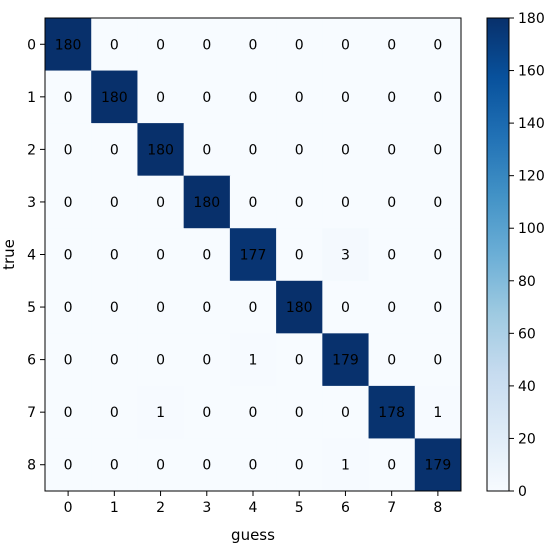  What do you see at coordinates (31, 361) in the screenshot?
I see `y-tick-label: 6` at bounding box center [31, 361].